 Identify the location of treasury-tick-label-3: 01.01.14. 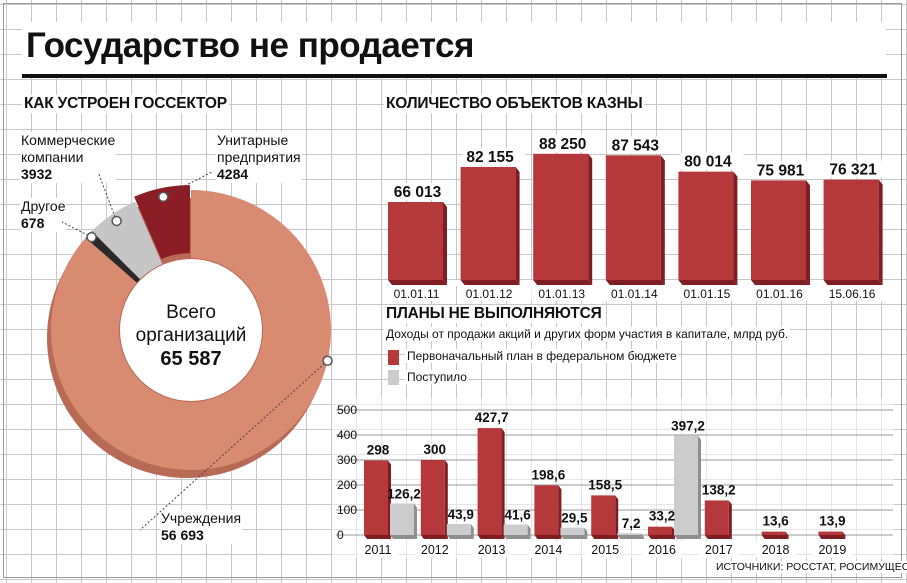
(634, 294).